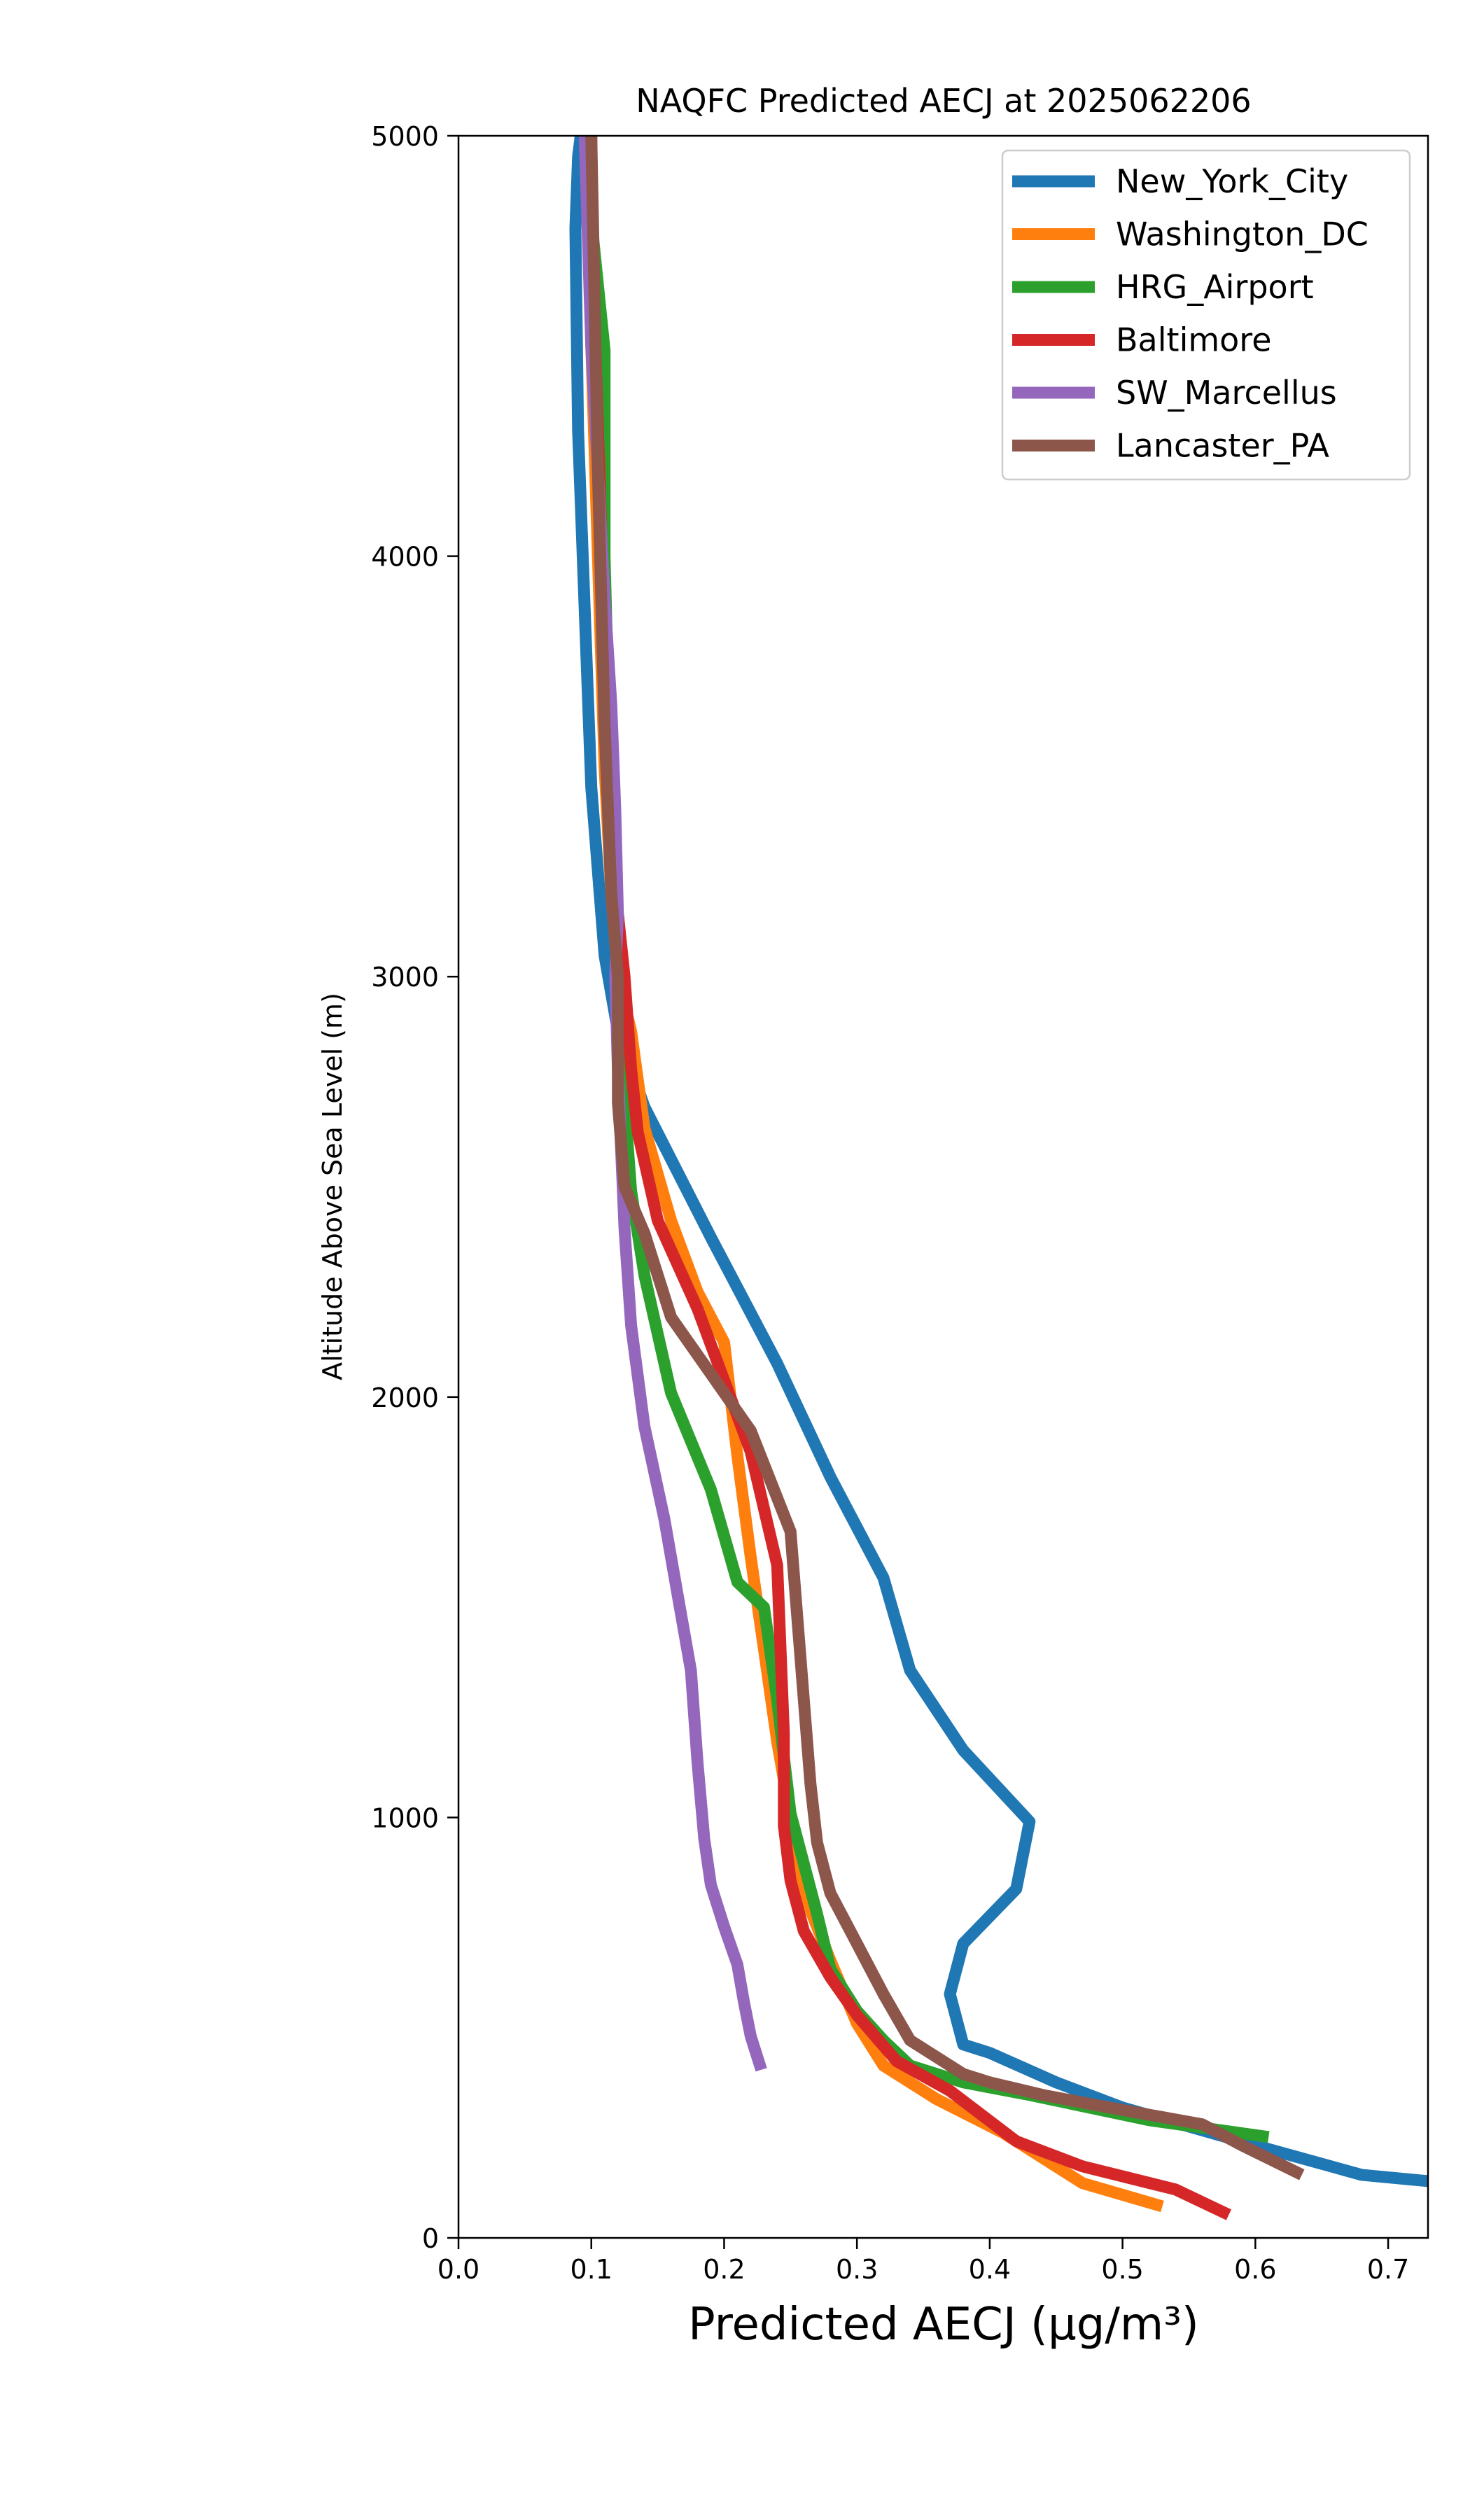  What do you see at coordinates (1194, 340) in the screenshot?
I see `legend-label: Baltimore` at bounding box center [1194, 340].